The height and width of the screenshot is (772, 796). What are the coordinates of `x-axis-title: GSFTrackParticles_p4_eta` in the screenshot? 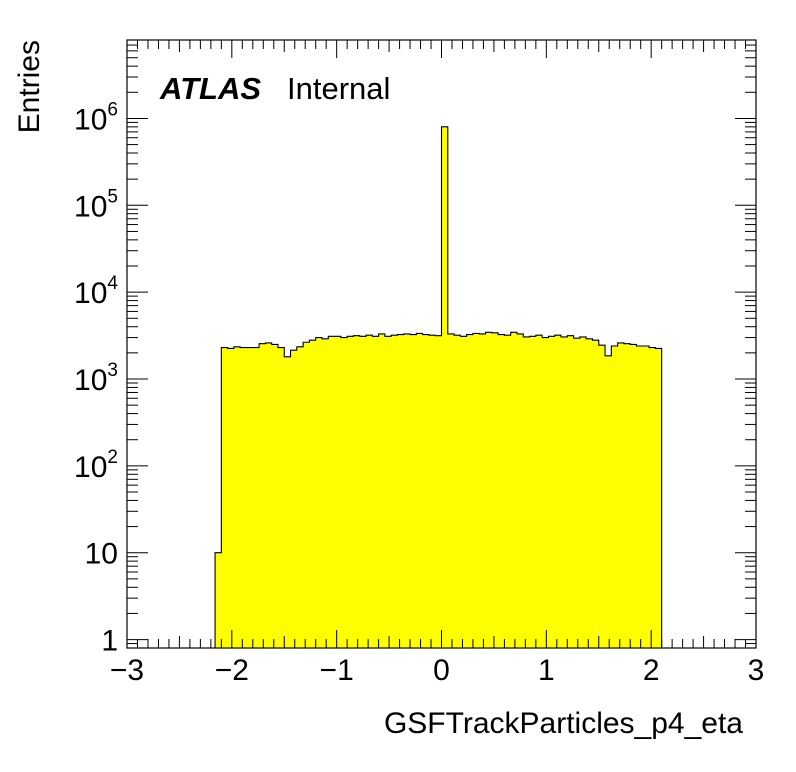 It's located at (563, 723).